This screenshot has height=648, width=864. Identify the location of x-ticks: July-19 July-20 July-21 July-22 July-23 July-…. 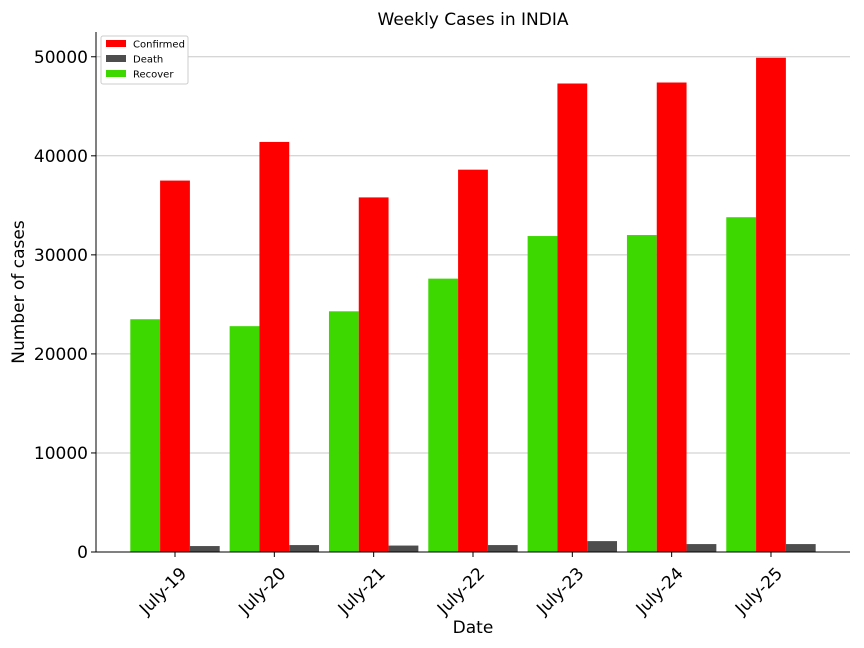
(461, 586).